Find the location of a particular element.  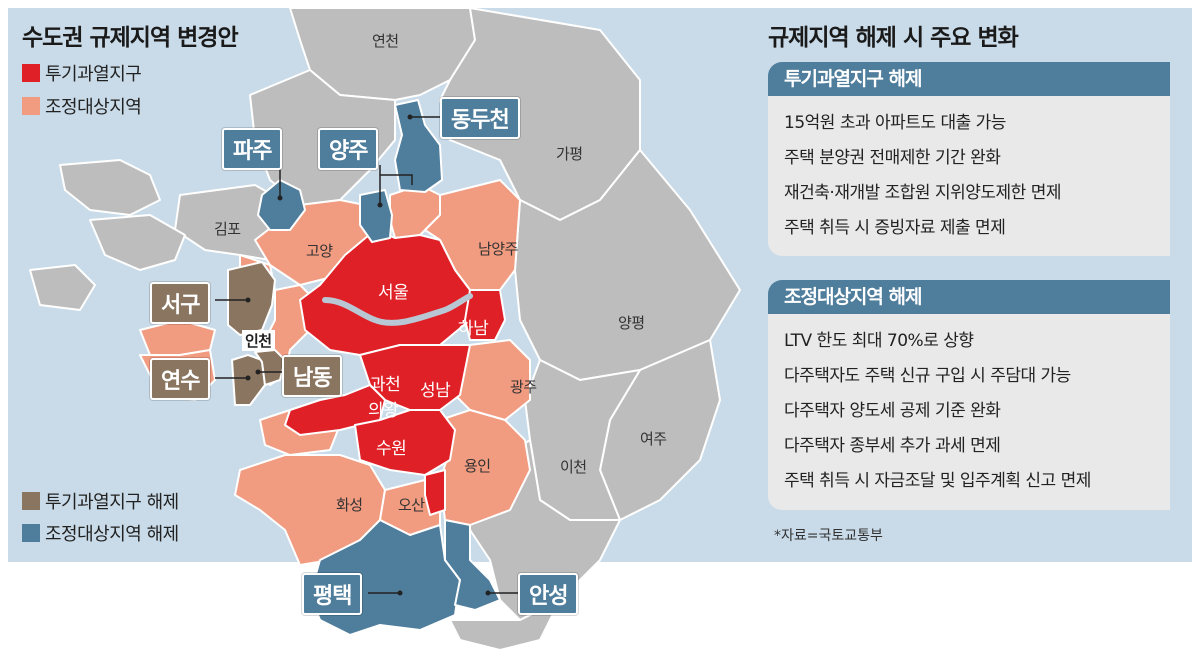

legend-adjustment-swatch is located at coordinates (31, 106).